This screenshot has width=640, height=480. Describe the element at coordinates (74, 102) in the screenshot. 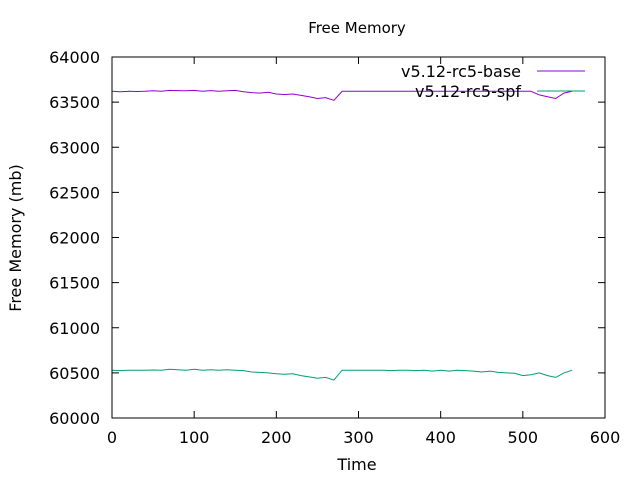

I see `y-tick-label: 63500` at that location.